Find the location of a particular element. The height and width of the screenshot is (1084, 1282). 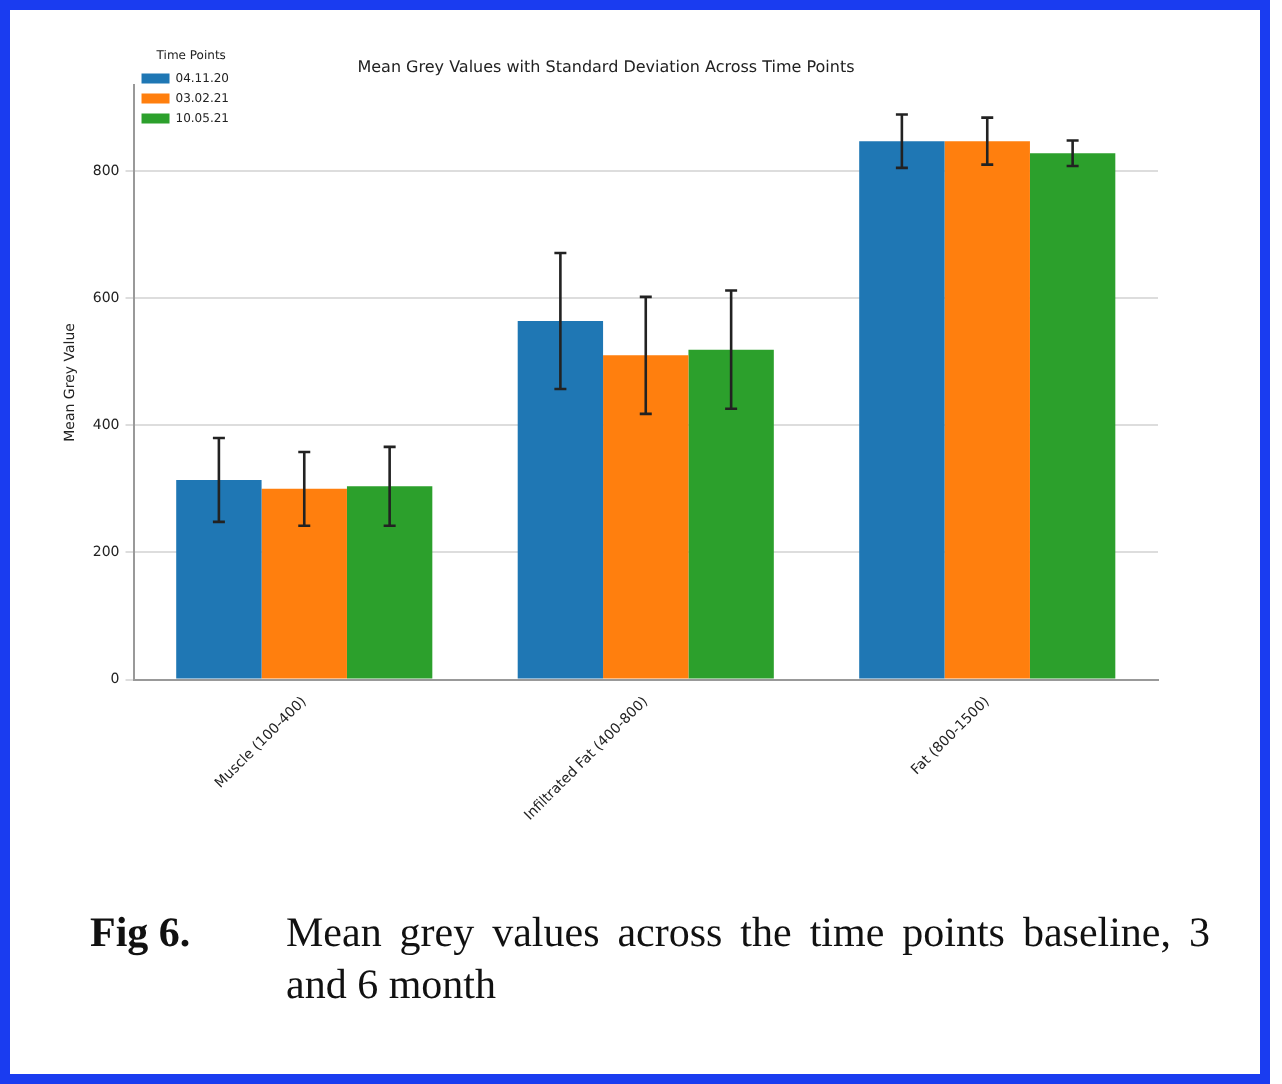

chart-title: Mean Grey Values with Standard Deviation Across Time Points is located at coordinates (606, 66).